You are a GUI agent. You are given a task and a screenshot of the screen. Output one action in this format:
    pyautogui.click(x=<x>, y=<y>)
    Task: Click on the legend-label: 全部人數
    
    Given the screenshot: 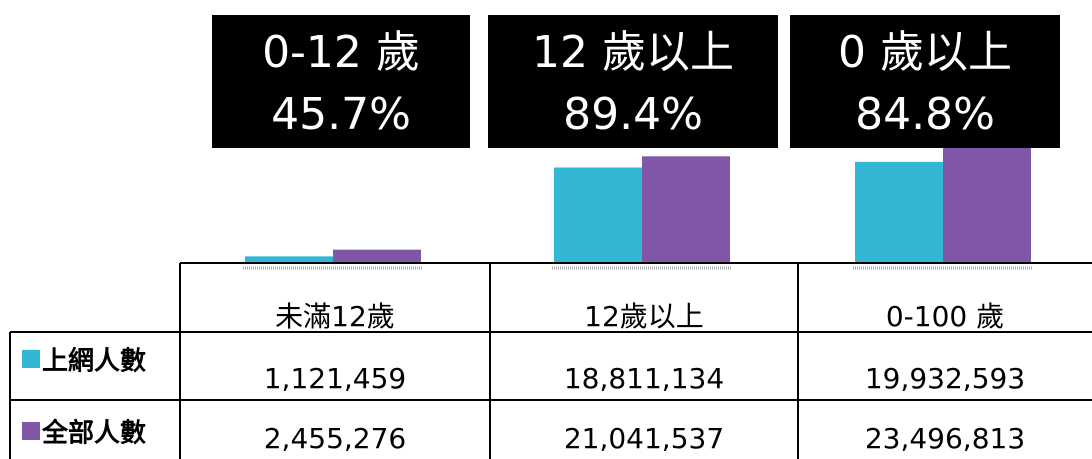 What is the action you would take?
    pyautogui.click(x=93, y=433)
    